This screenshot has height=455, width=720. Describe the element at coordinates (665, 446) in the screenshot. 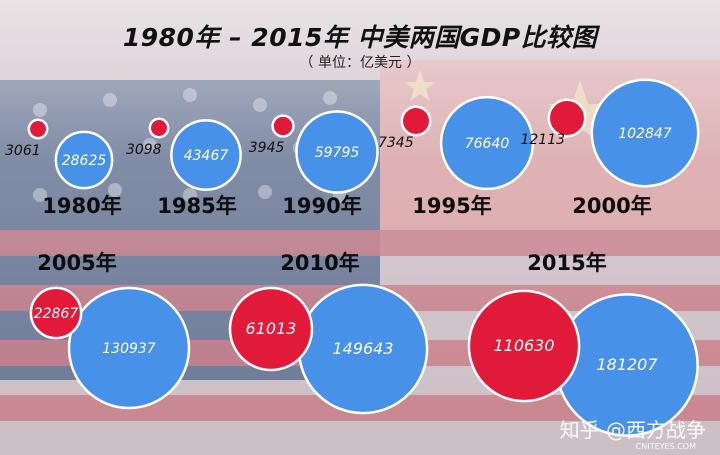

I see `watermark-brand: CNITEYES.COM` at that location.